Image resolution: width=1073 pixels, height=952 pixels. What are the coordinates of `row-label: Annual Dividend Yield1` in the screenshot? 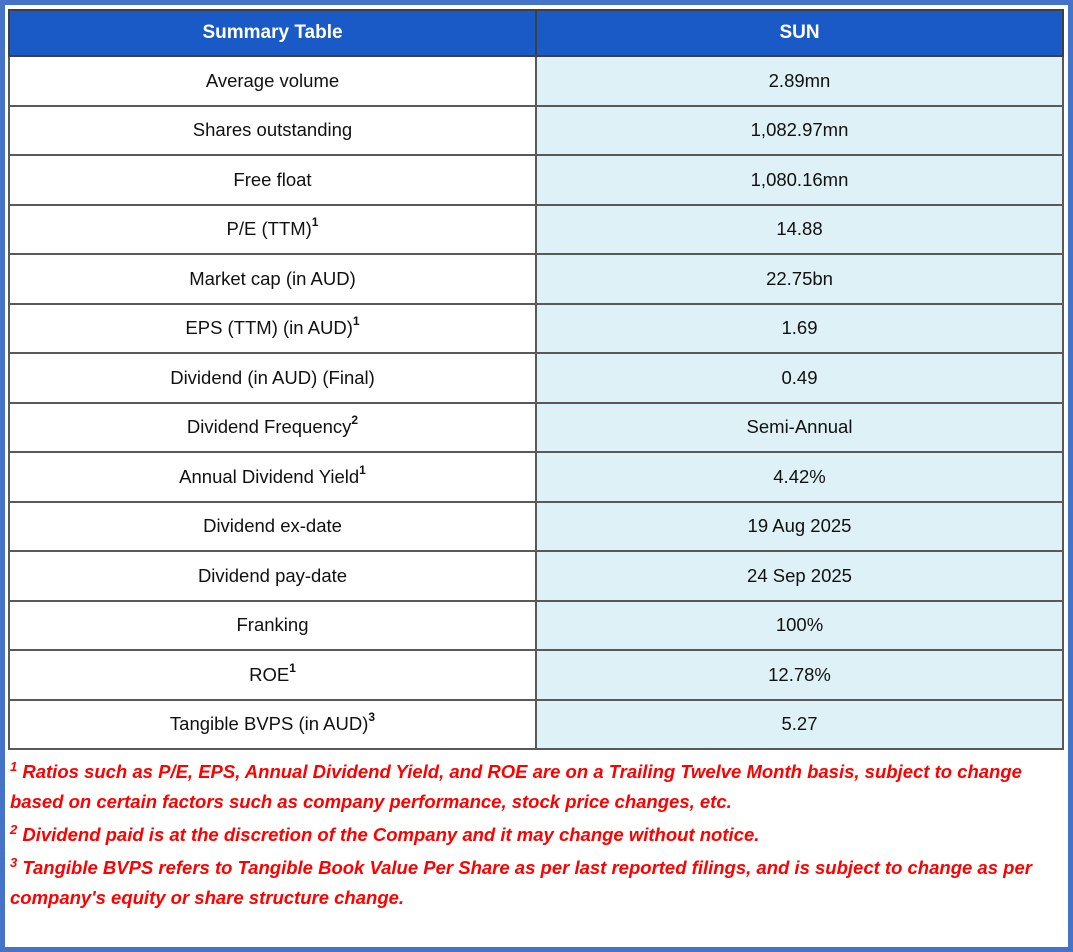 It's located at (272, 477).